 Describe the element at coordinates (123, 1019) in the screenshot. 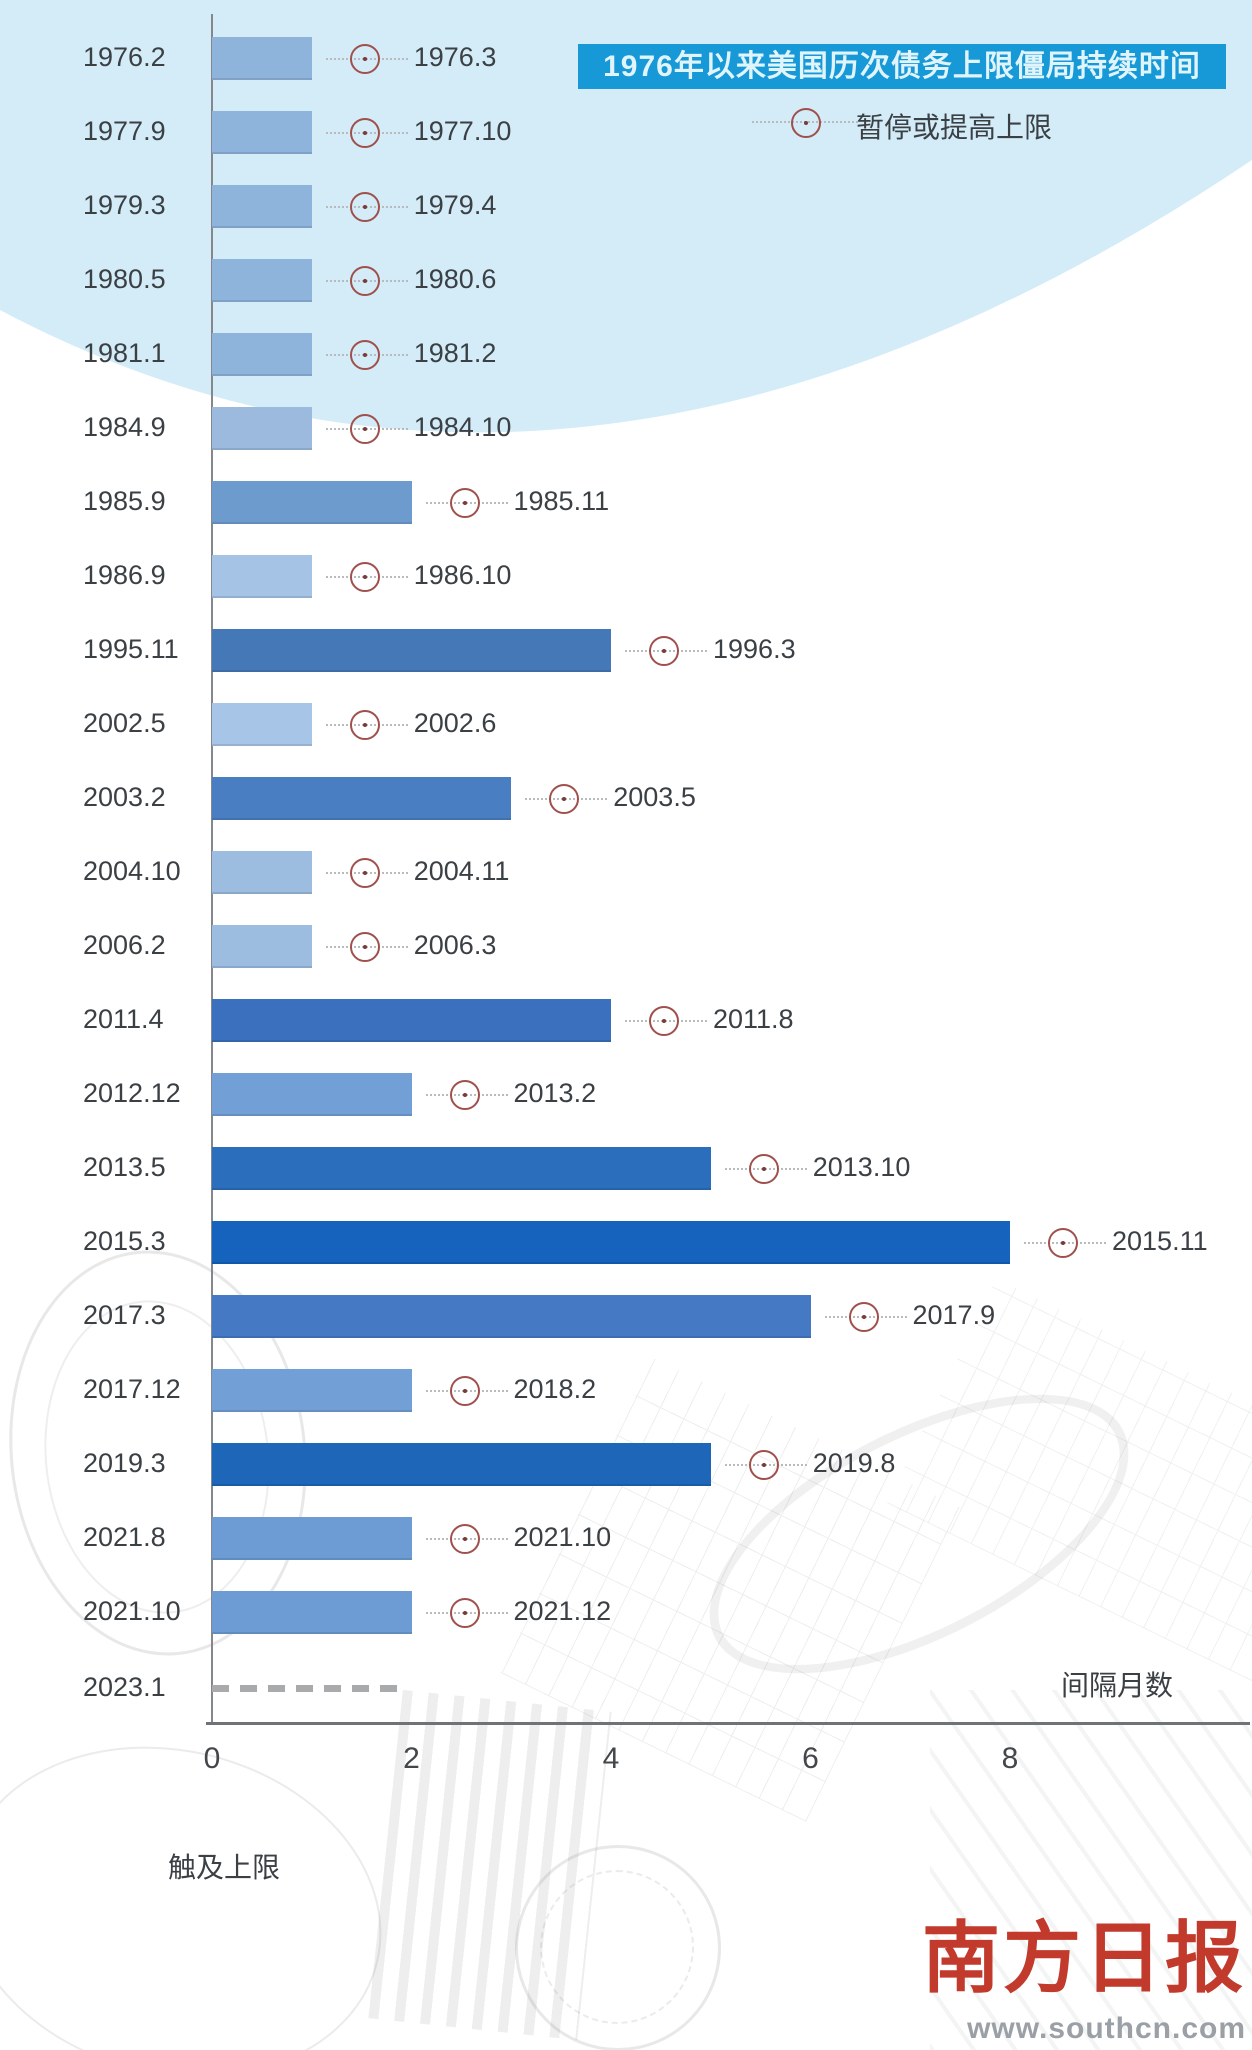

I see `row-start-label: 2011.4` at that location.